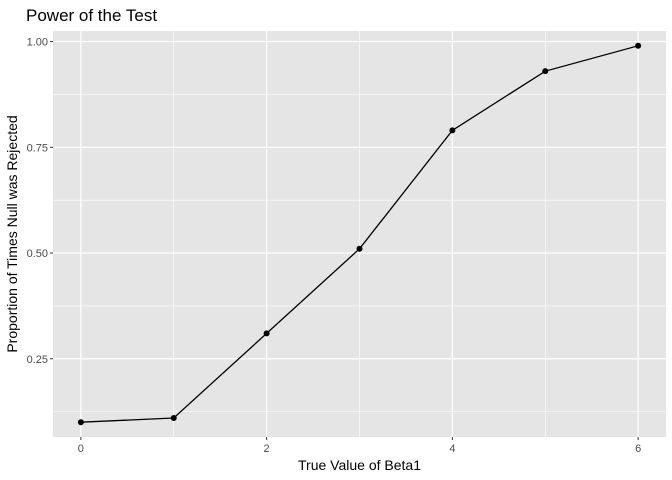  Describe the element at coordinates (37, 201) in the screenshot. I see `y-tick-labels: 0.25 0.50 0.75 1.00` at that location.